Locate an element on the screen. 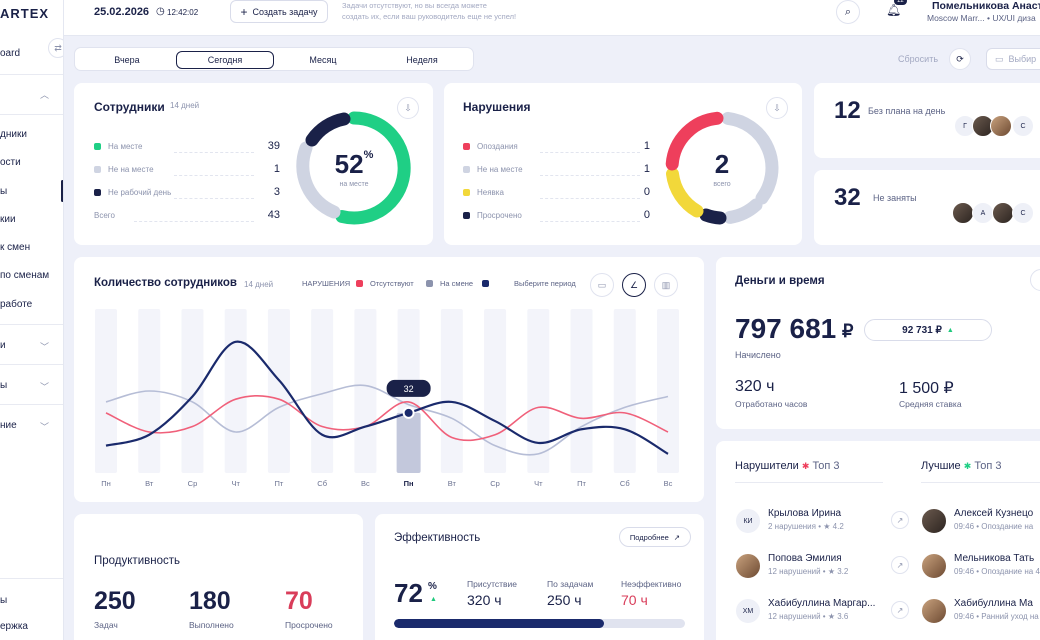  violator-name: Попова Эмилия is located at coordinates (805, 558).